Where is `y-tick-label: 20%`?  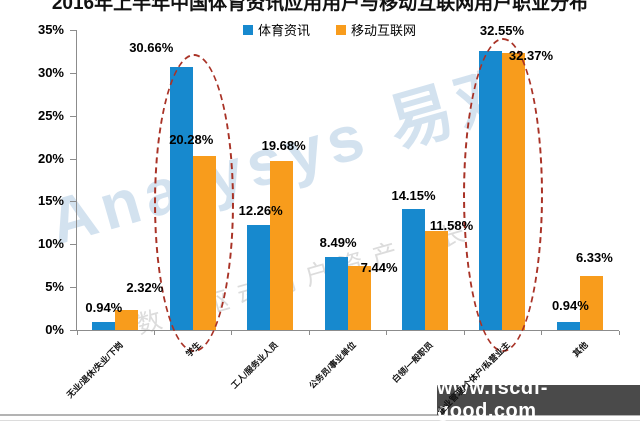
y-tick-label: 20% is located at coordinates (50, 158).